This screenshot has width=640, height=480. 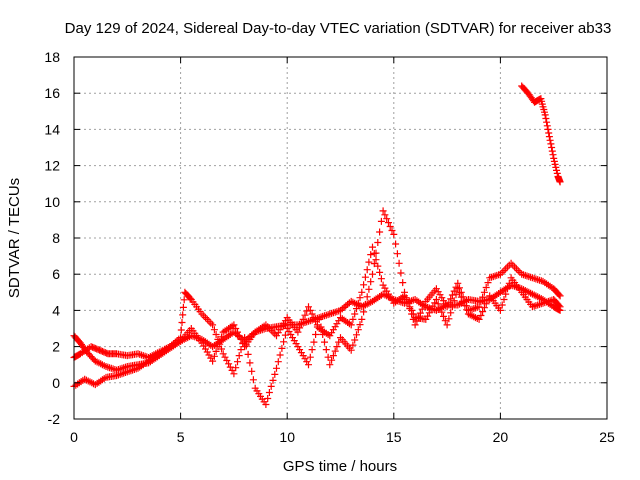 What do you see at coordinates (56, 347) in the screenshot?
I see `y-tick-label: 2` at bounding box center [56, 347].